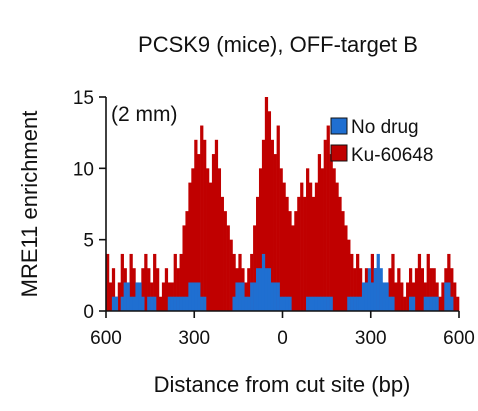 Image resolution: width=478 pixels, height=411 pixels. I want to click on legend: No drug Ku-60648, so click(381, 141).